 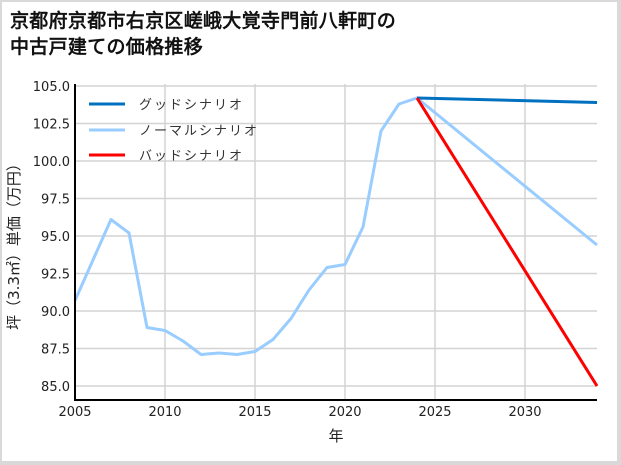 I want to click on y-tick-labels: 85.0 87.5 90.0 92.5 95.0 97.5 100.0 102.5 105.0, so click(x=51, y=237).